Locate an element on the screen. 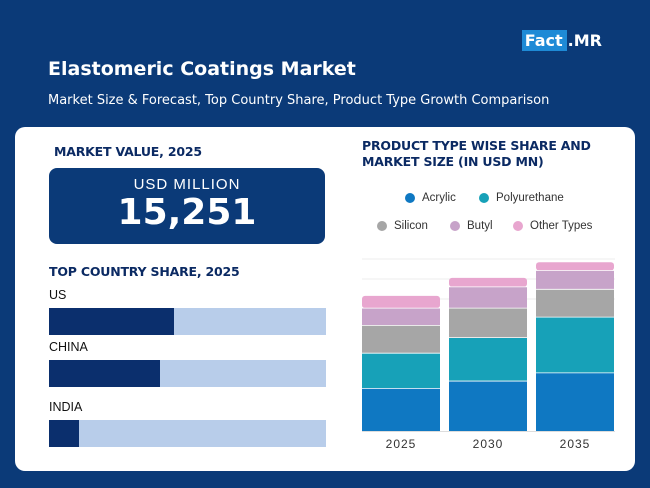  country-bar-fill-china is located at coordinates (104, 373).